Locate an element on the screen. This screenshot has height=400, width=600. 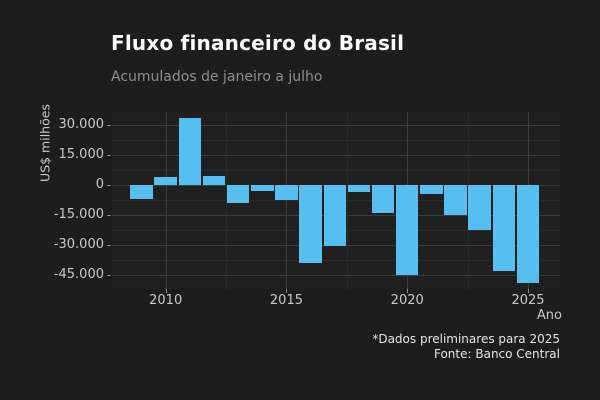
bar-2009 is located at coordinates (141, 191).